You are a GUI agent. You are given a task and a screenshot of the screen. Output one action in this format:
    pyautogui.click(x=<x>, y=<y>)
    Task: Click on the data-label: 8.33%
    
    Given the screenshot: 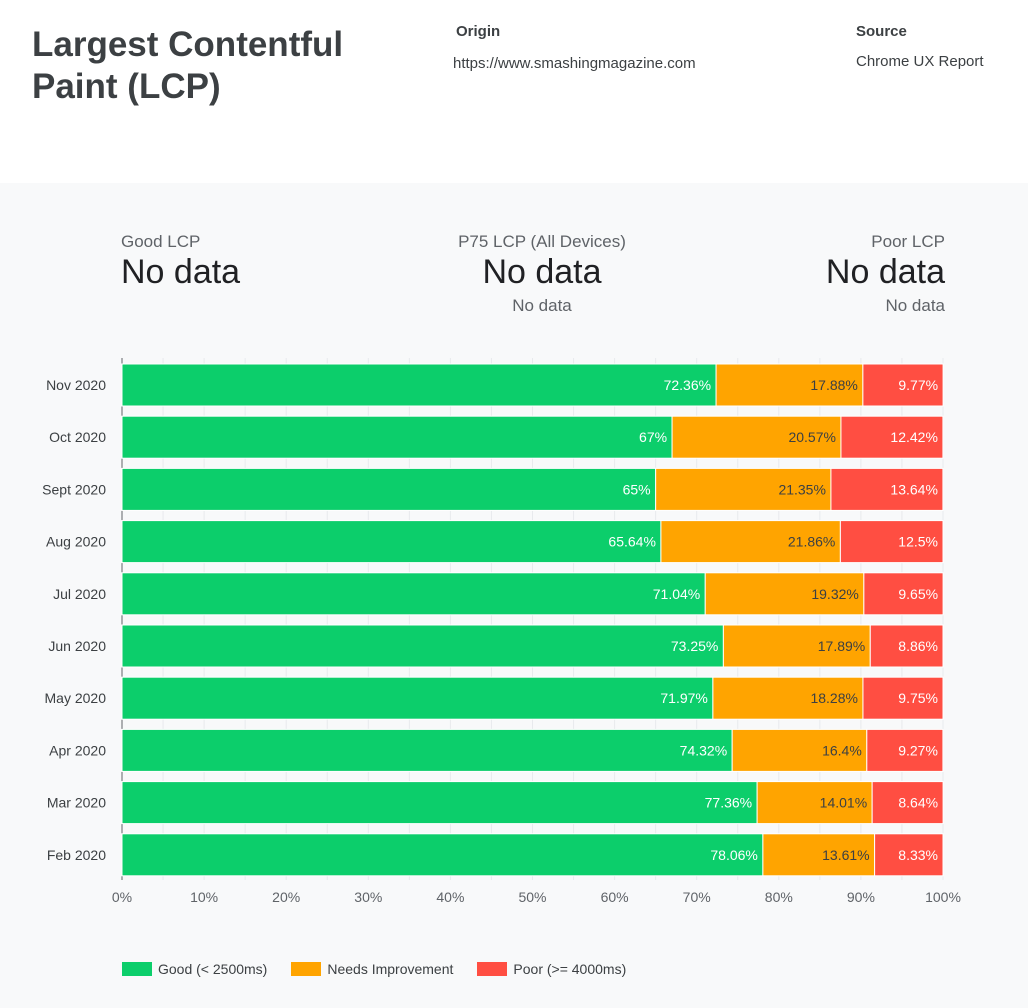 What is the action you would take?
    pyautogui.click(x=918, y=855)
    